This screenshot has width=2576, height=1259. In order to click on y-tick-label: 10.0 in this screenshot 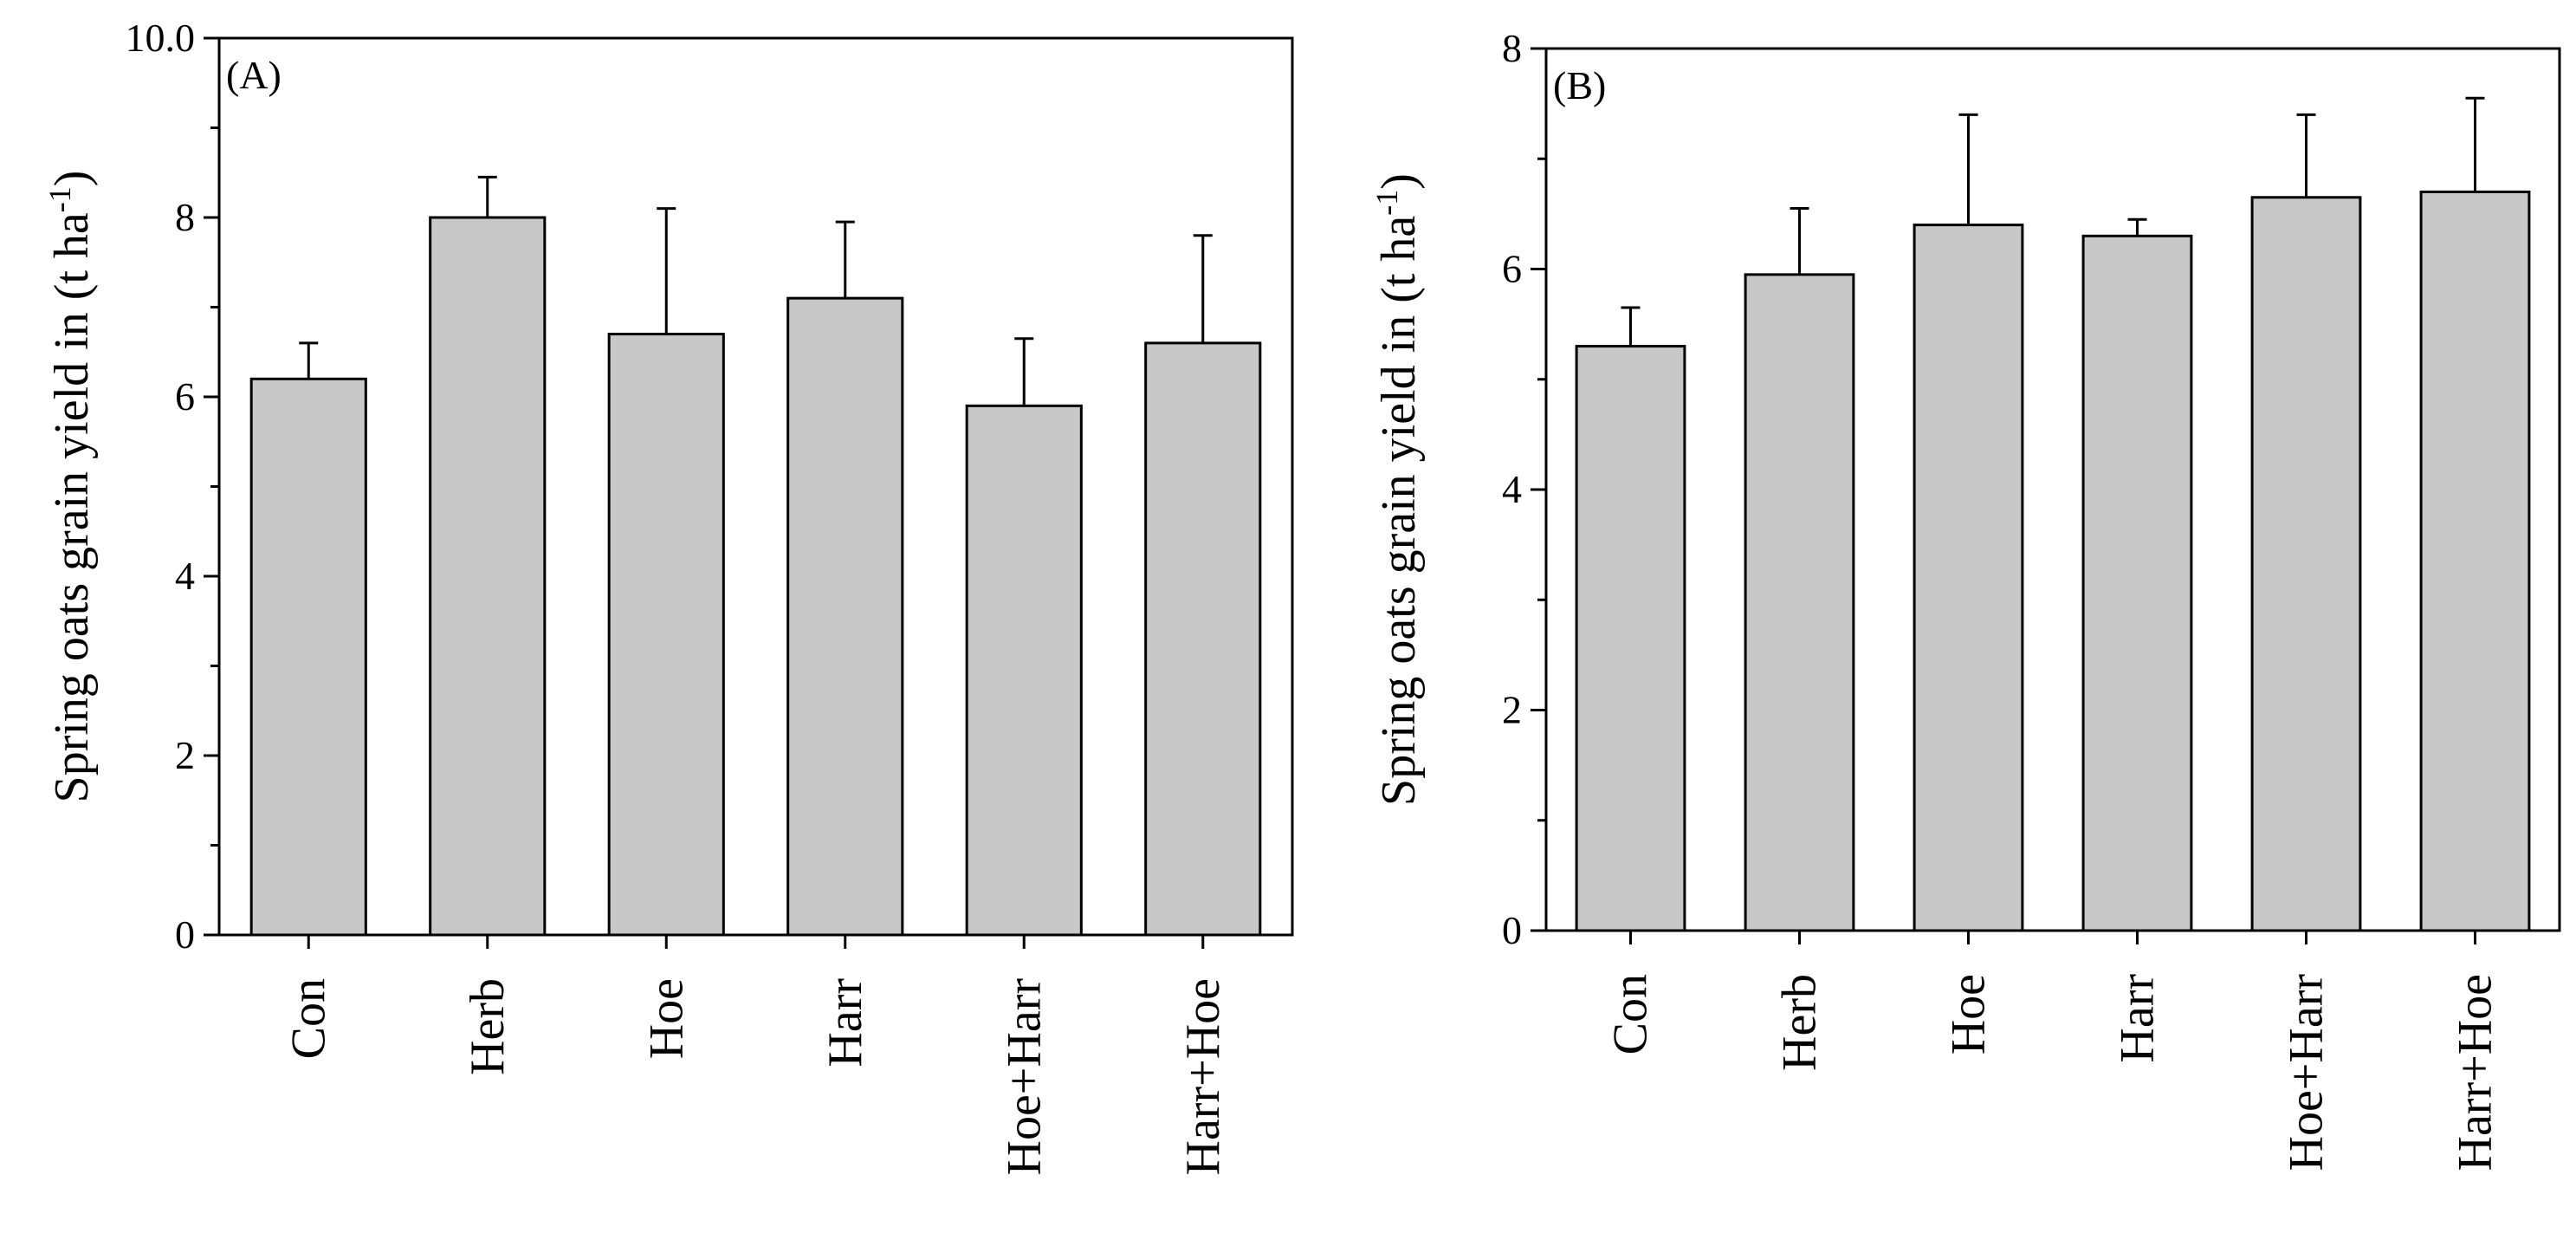, I will do `click(161, 38)`.